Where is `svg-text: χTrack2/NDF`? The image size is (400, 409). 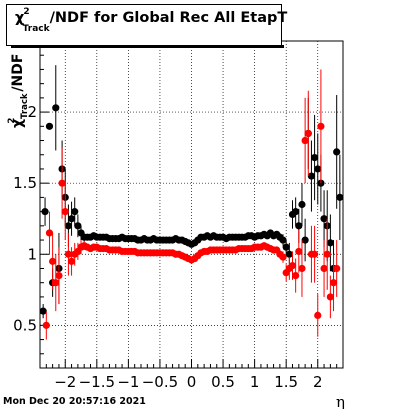 svg-text: χTrack2/NDF is located at coordinates (18, 91).